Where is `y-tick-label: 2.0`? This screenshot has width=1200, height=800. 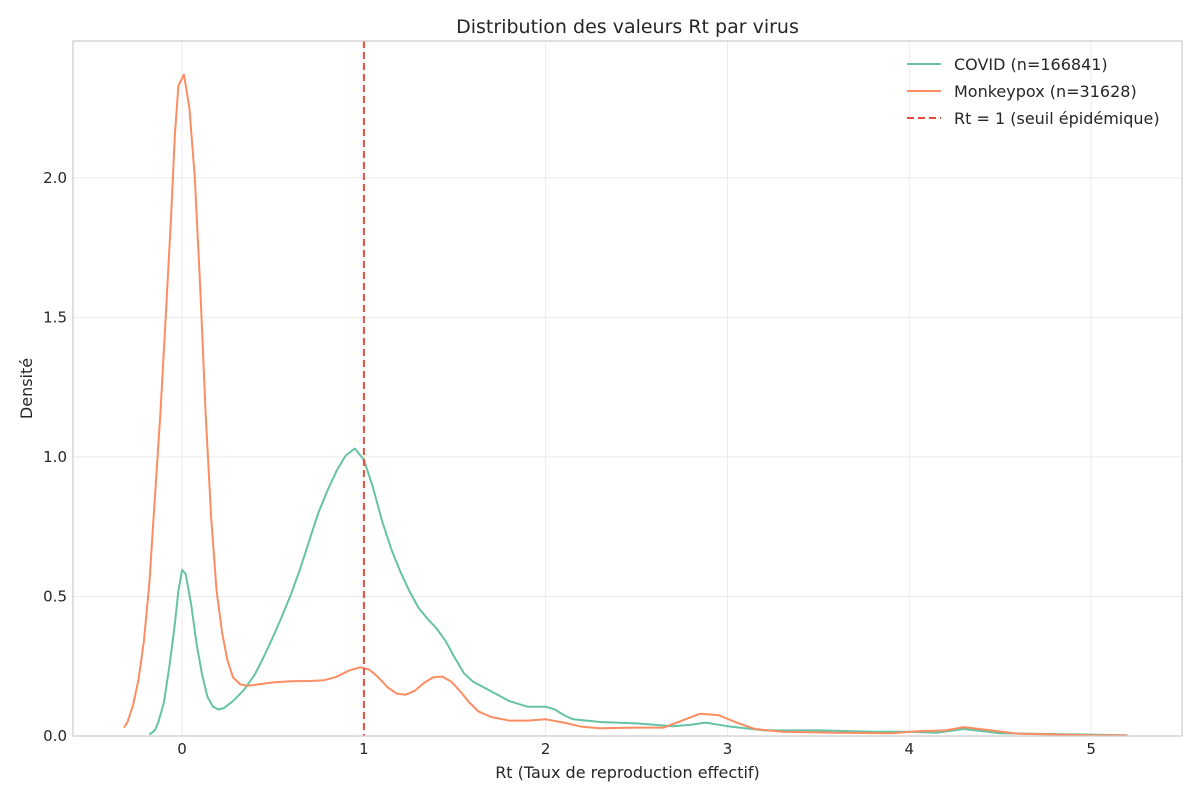 y-tick-label: 2.0 is located at coordinates (55, 178).